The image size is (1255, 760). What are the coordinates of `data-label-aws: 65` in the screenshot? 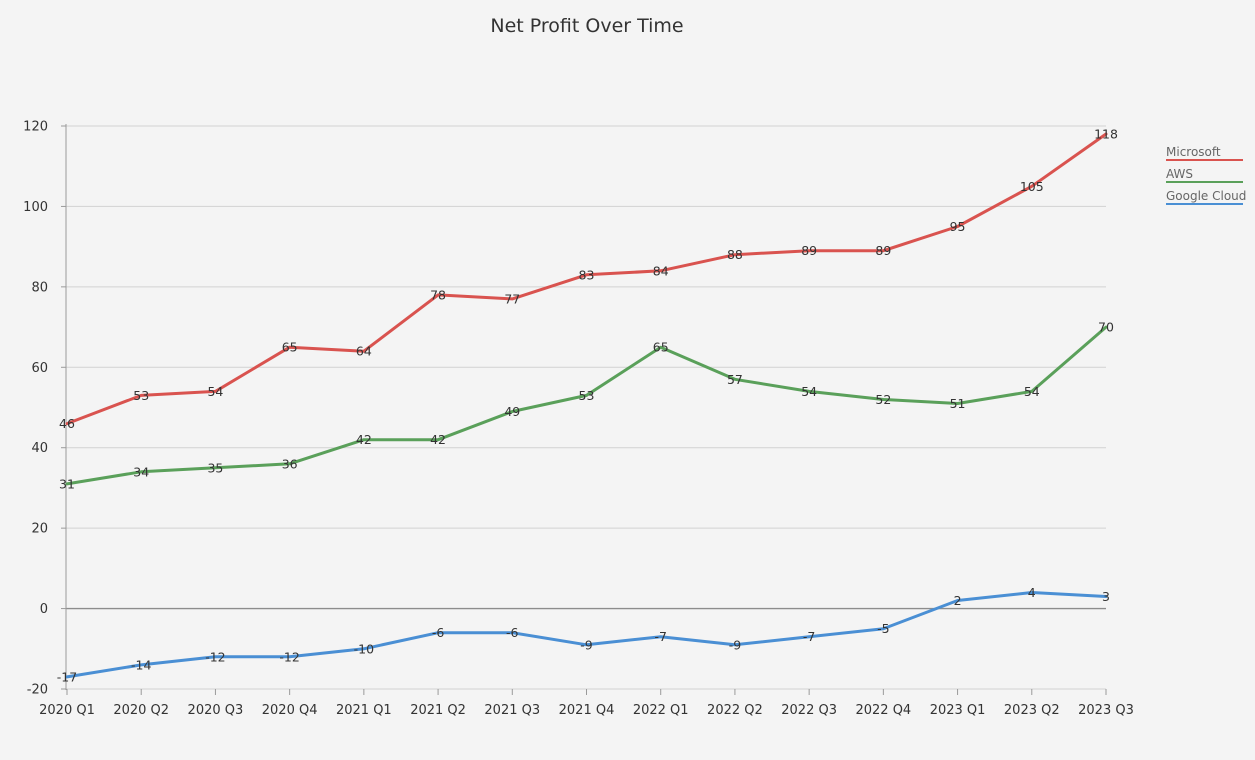 It's located at (661, 347).